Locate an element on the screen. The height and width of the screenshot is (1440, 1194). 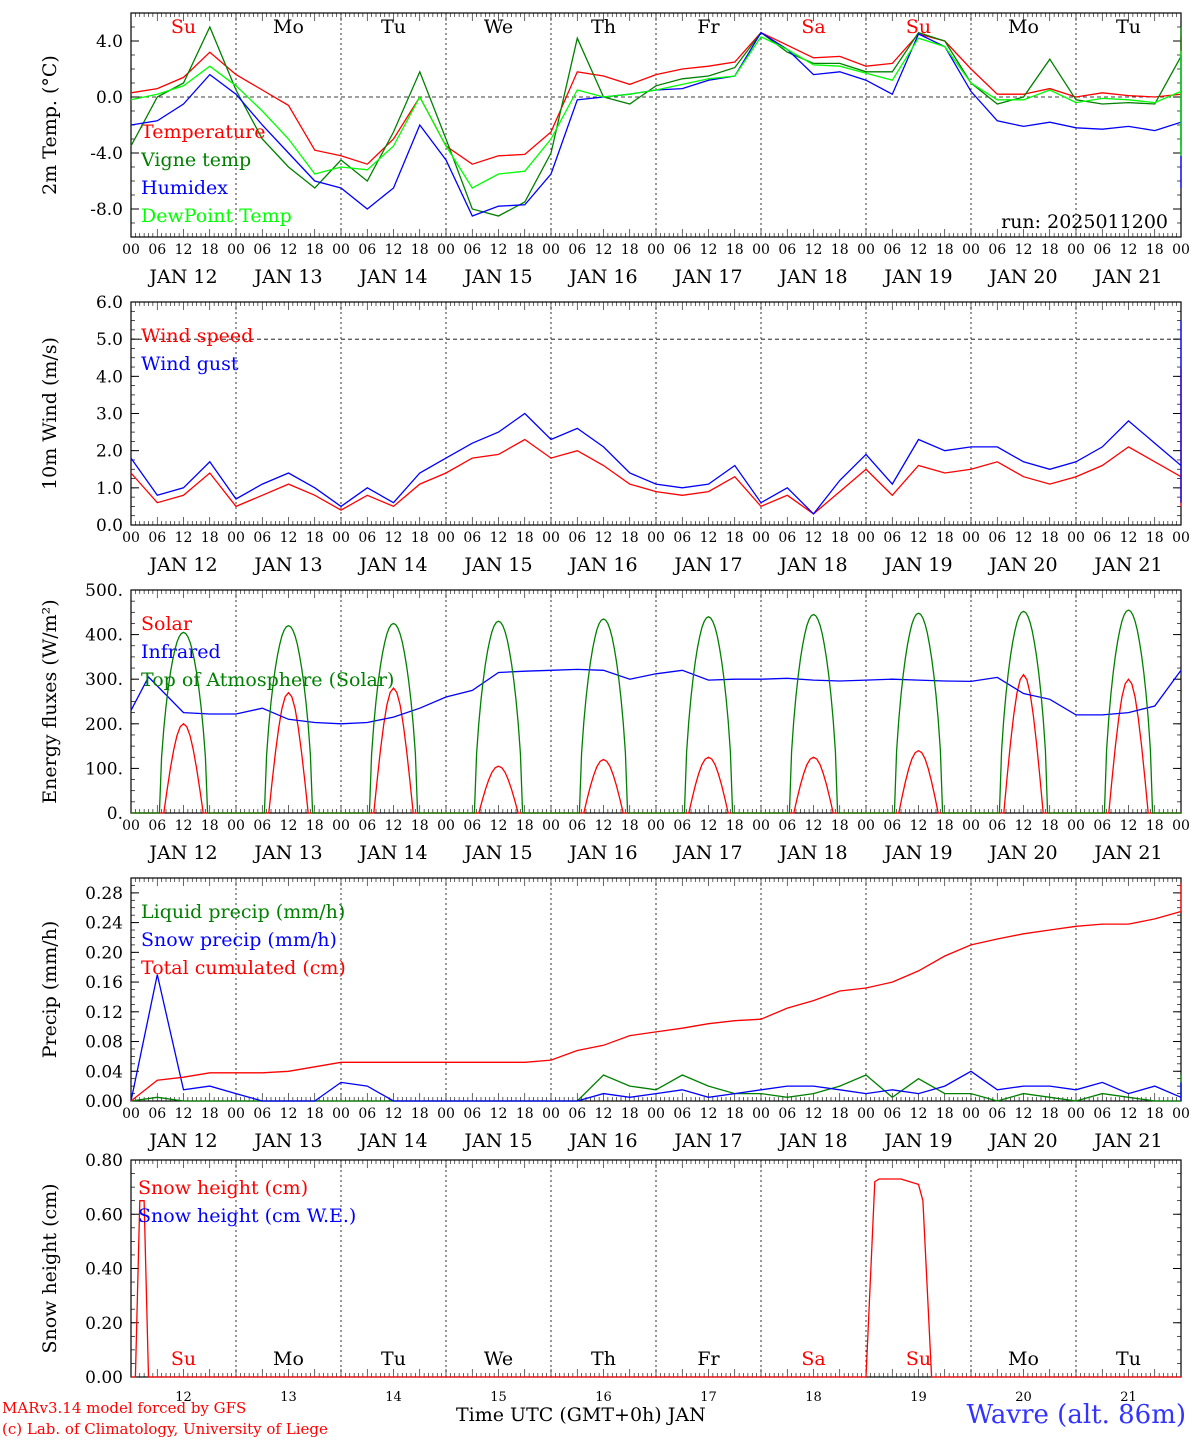
weekday-label: Sa is located at coordinates (813, 27).